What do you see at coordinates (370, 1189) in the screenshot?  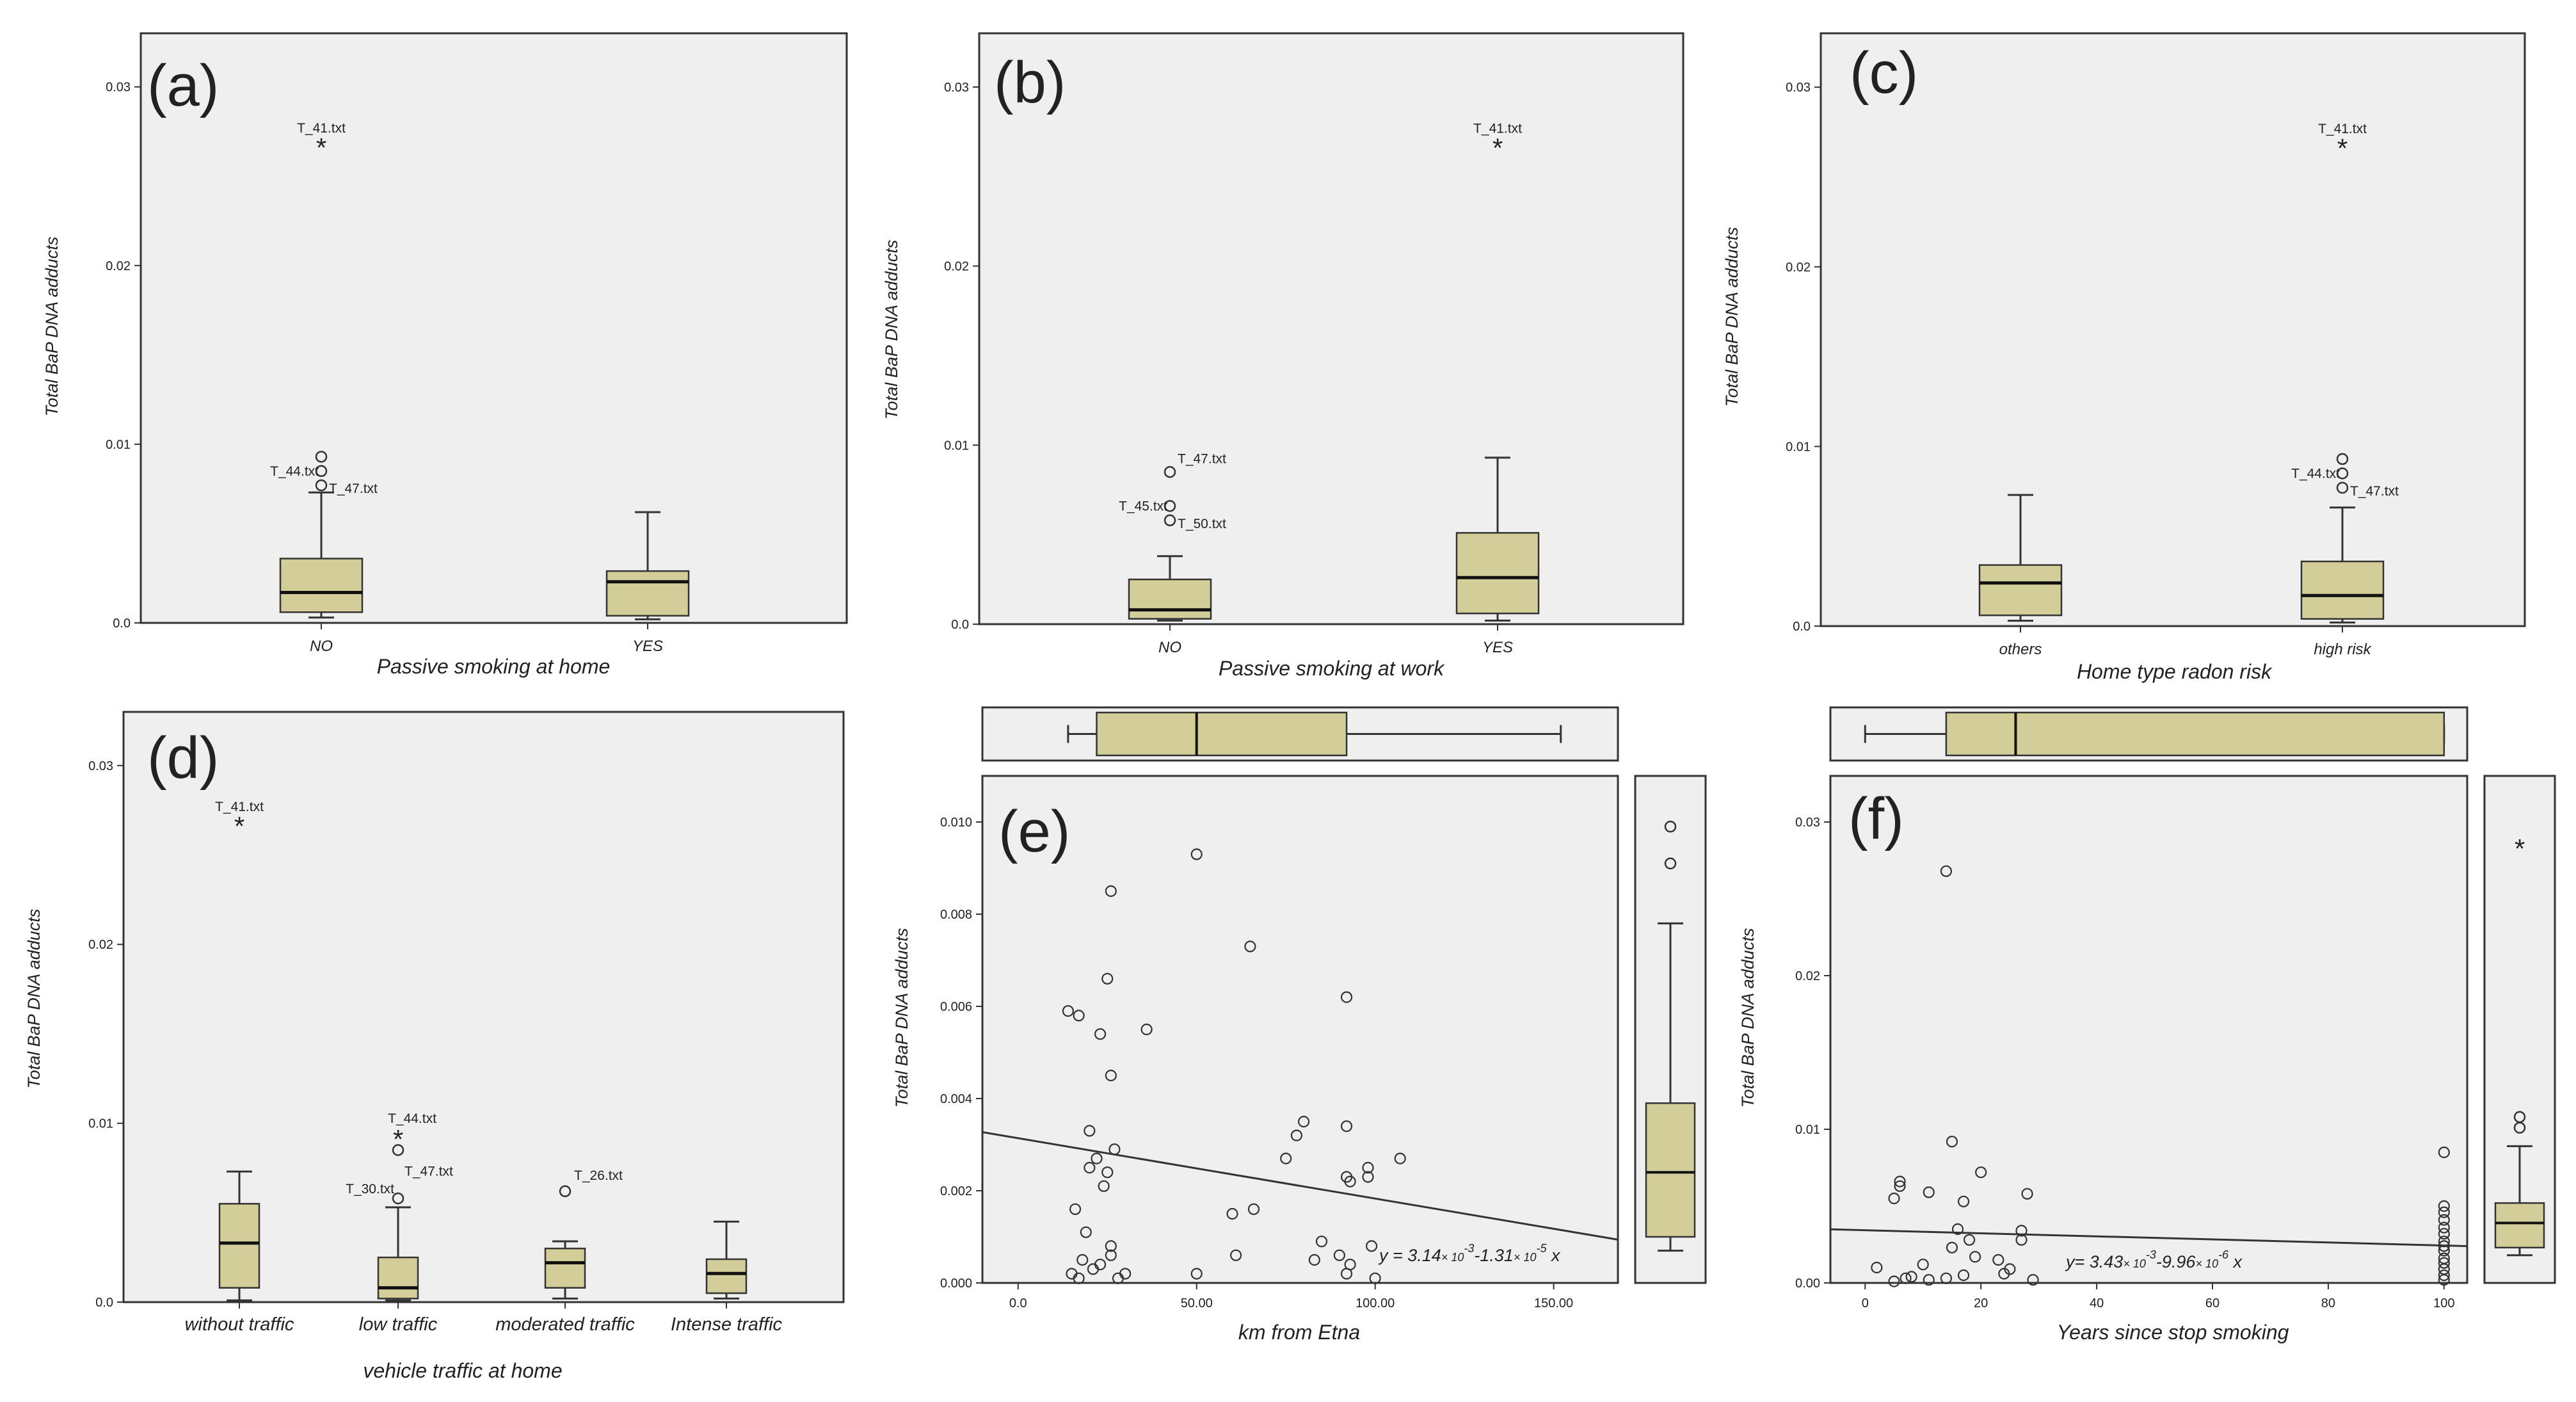 I see `outlier-label: T_30.txt` at bounding box center [370, 1189].